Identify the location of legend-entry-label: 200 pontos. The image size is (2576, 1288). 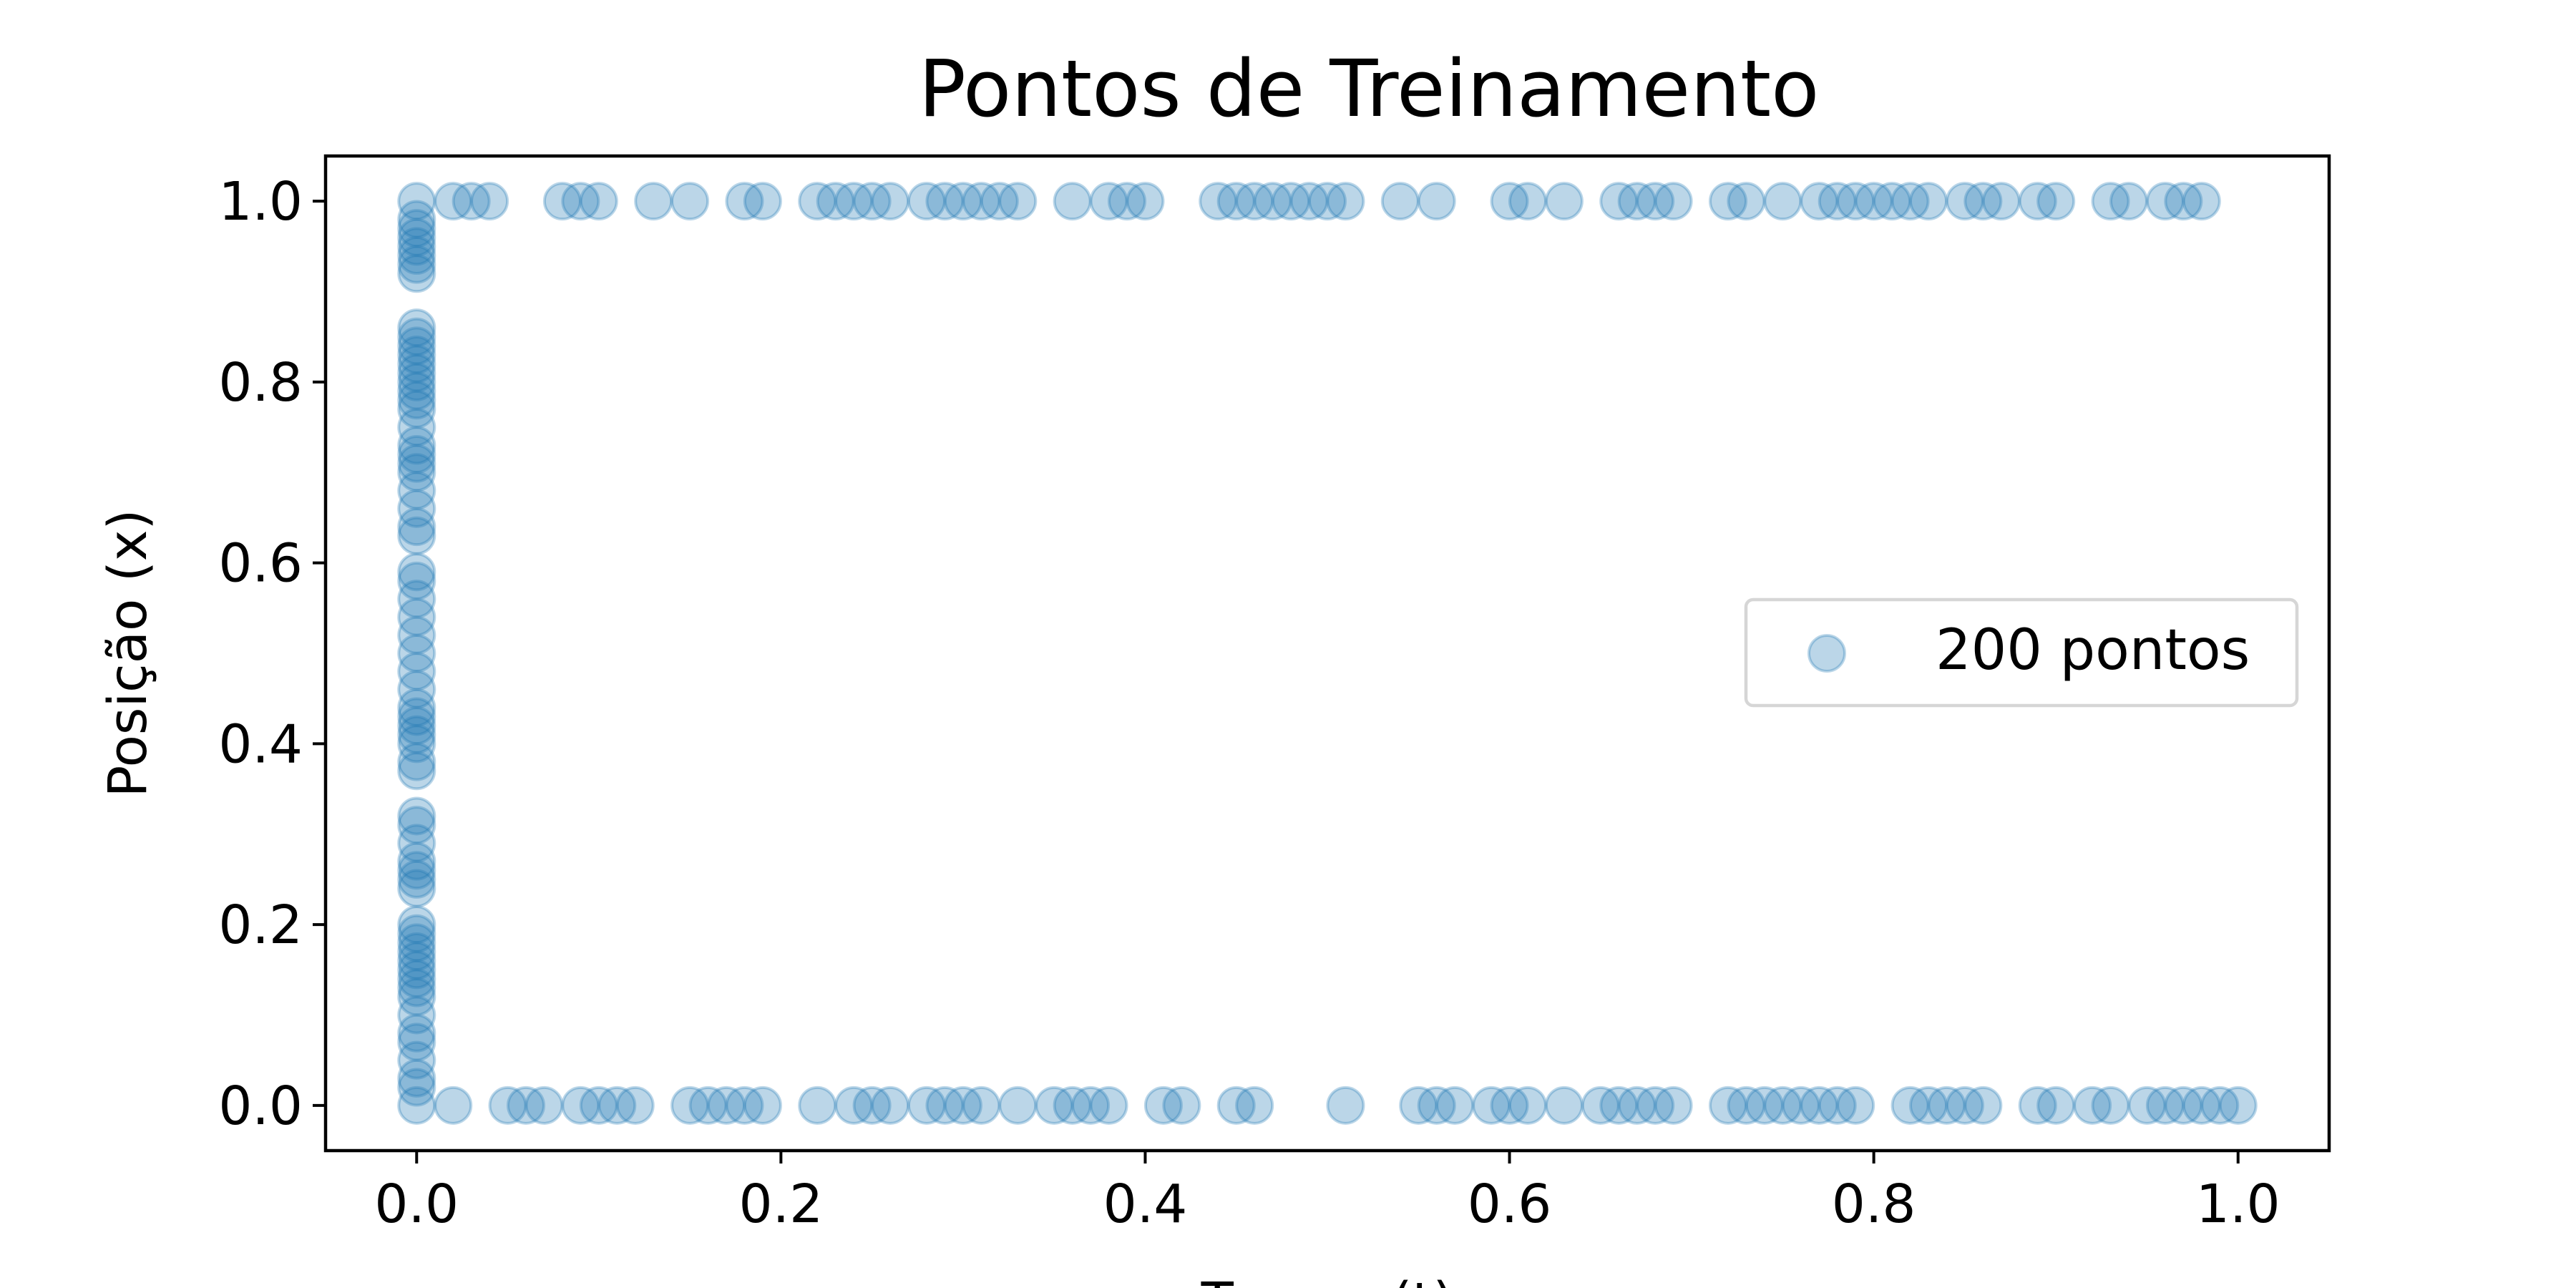
(2093, 650).